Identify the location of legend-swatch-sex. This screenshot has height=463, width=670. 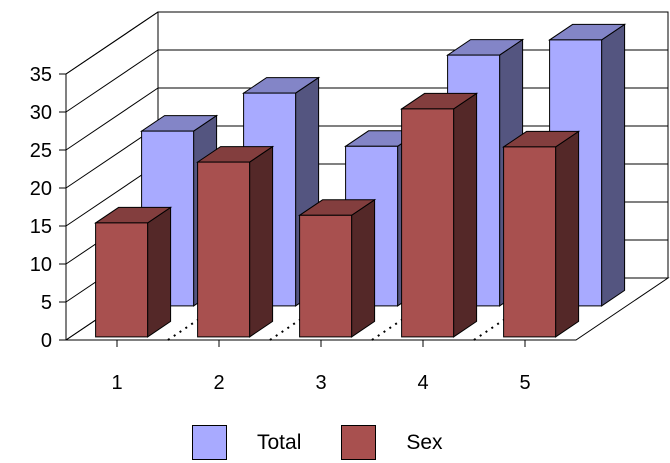
(359, 442).